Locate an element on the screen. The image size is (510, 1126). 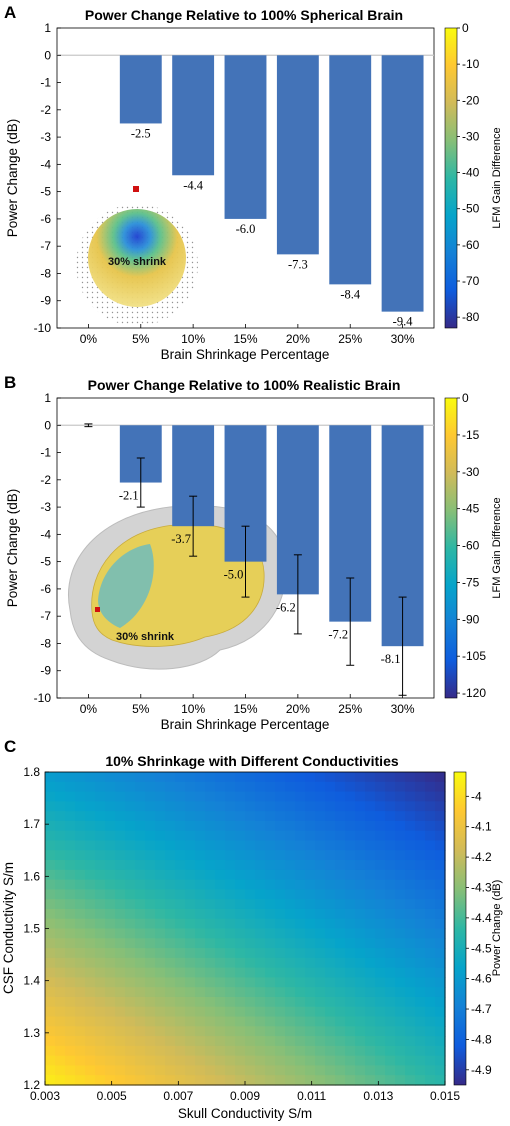
colorbar-label-b: LFM Gain Difference is located at coordinates (497, 547).